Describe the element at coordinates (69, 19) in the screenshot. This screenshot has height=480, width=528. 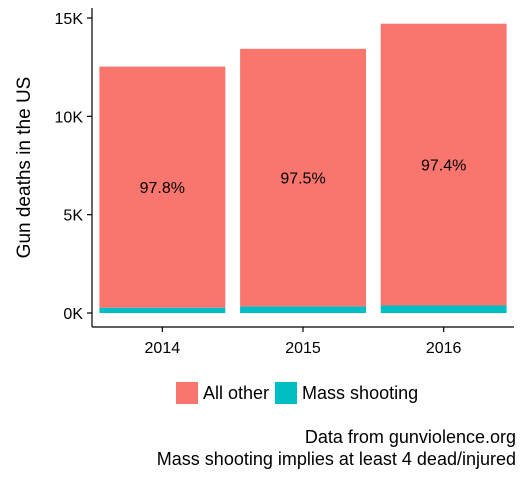
I see `y-tick-label-15K: 15K` at that location.